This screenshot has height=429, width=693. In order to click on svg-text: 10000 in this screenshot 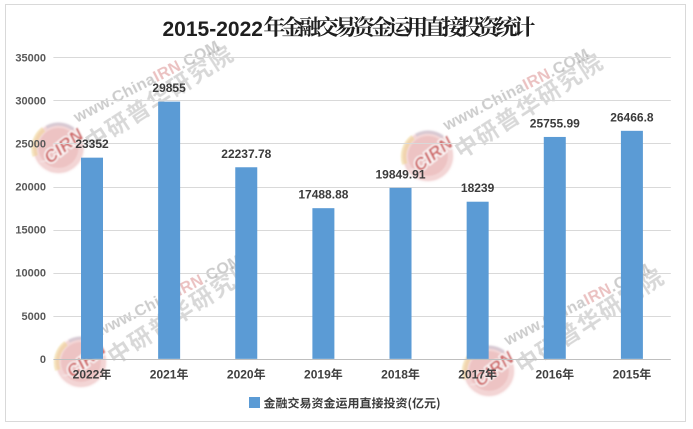, I will do `click(30, 274)`.